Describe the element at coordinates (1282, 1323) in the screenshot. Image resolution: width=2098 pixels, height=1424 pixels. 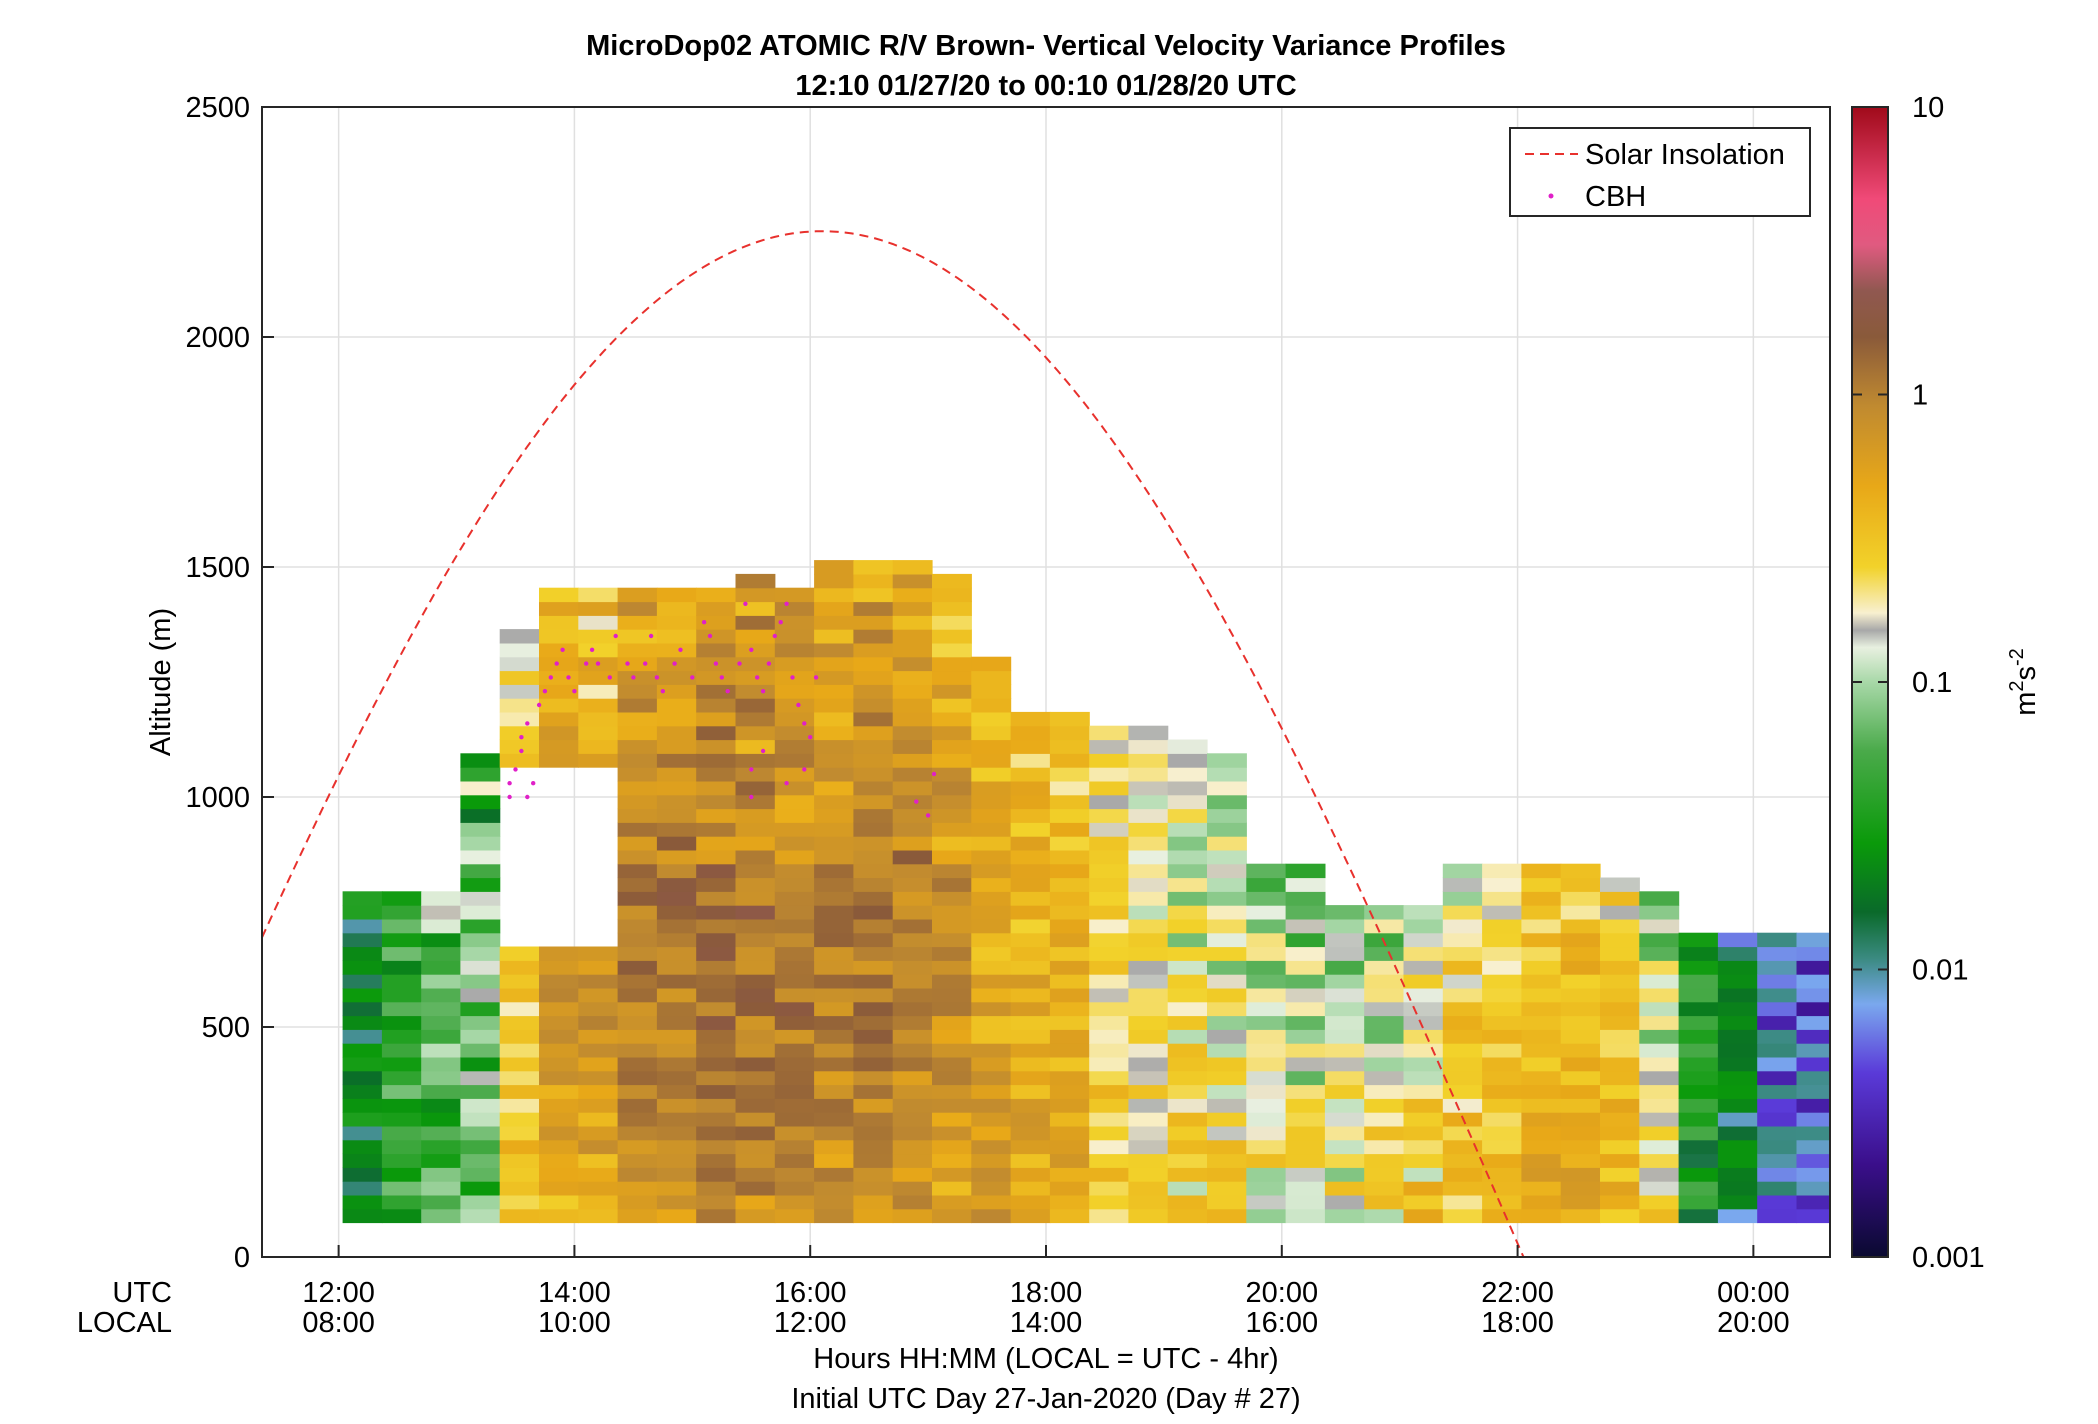
I see `x-tick-label-local: 16:00` at that location.